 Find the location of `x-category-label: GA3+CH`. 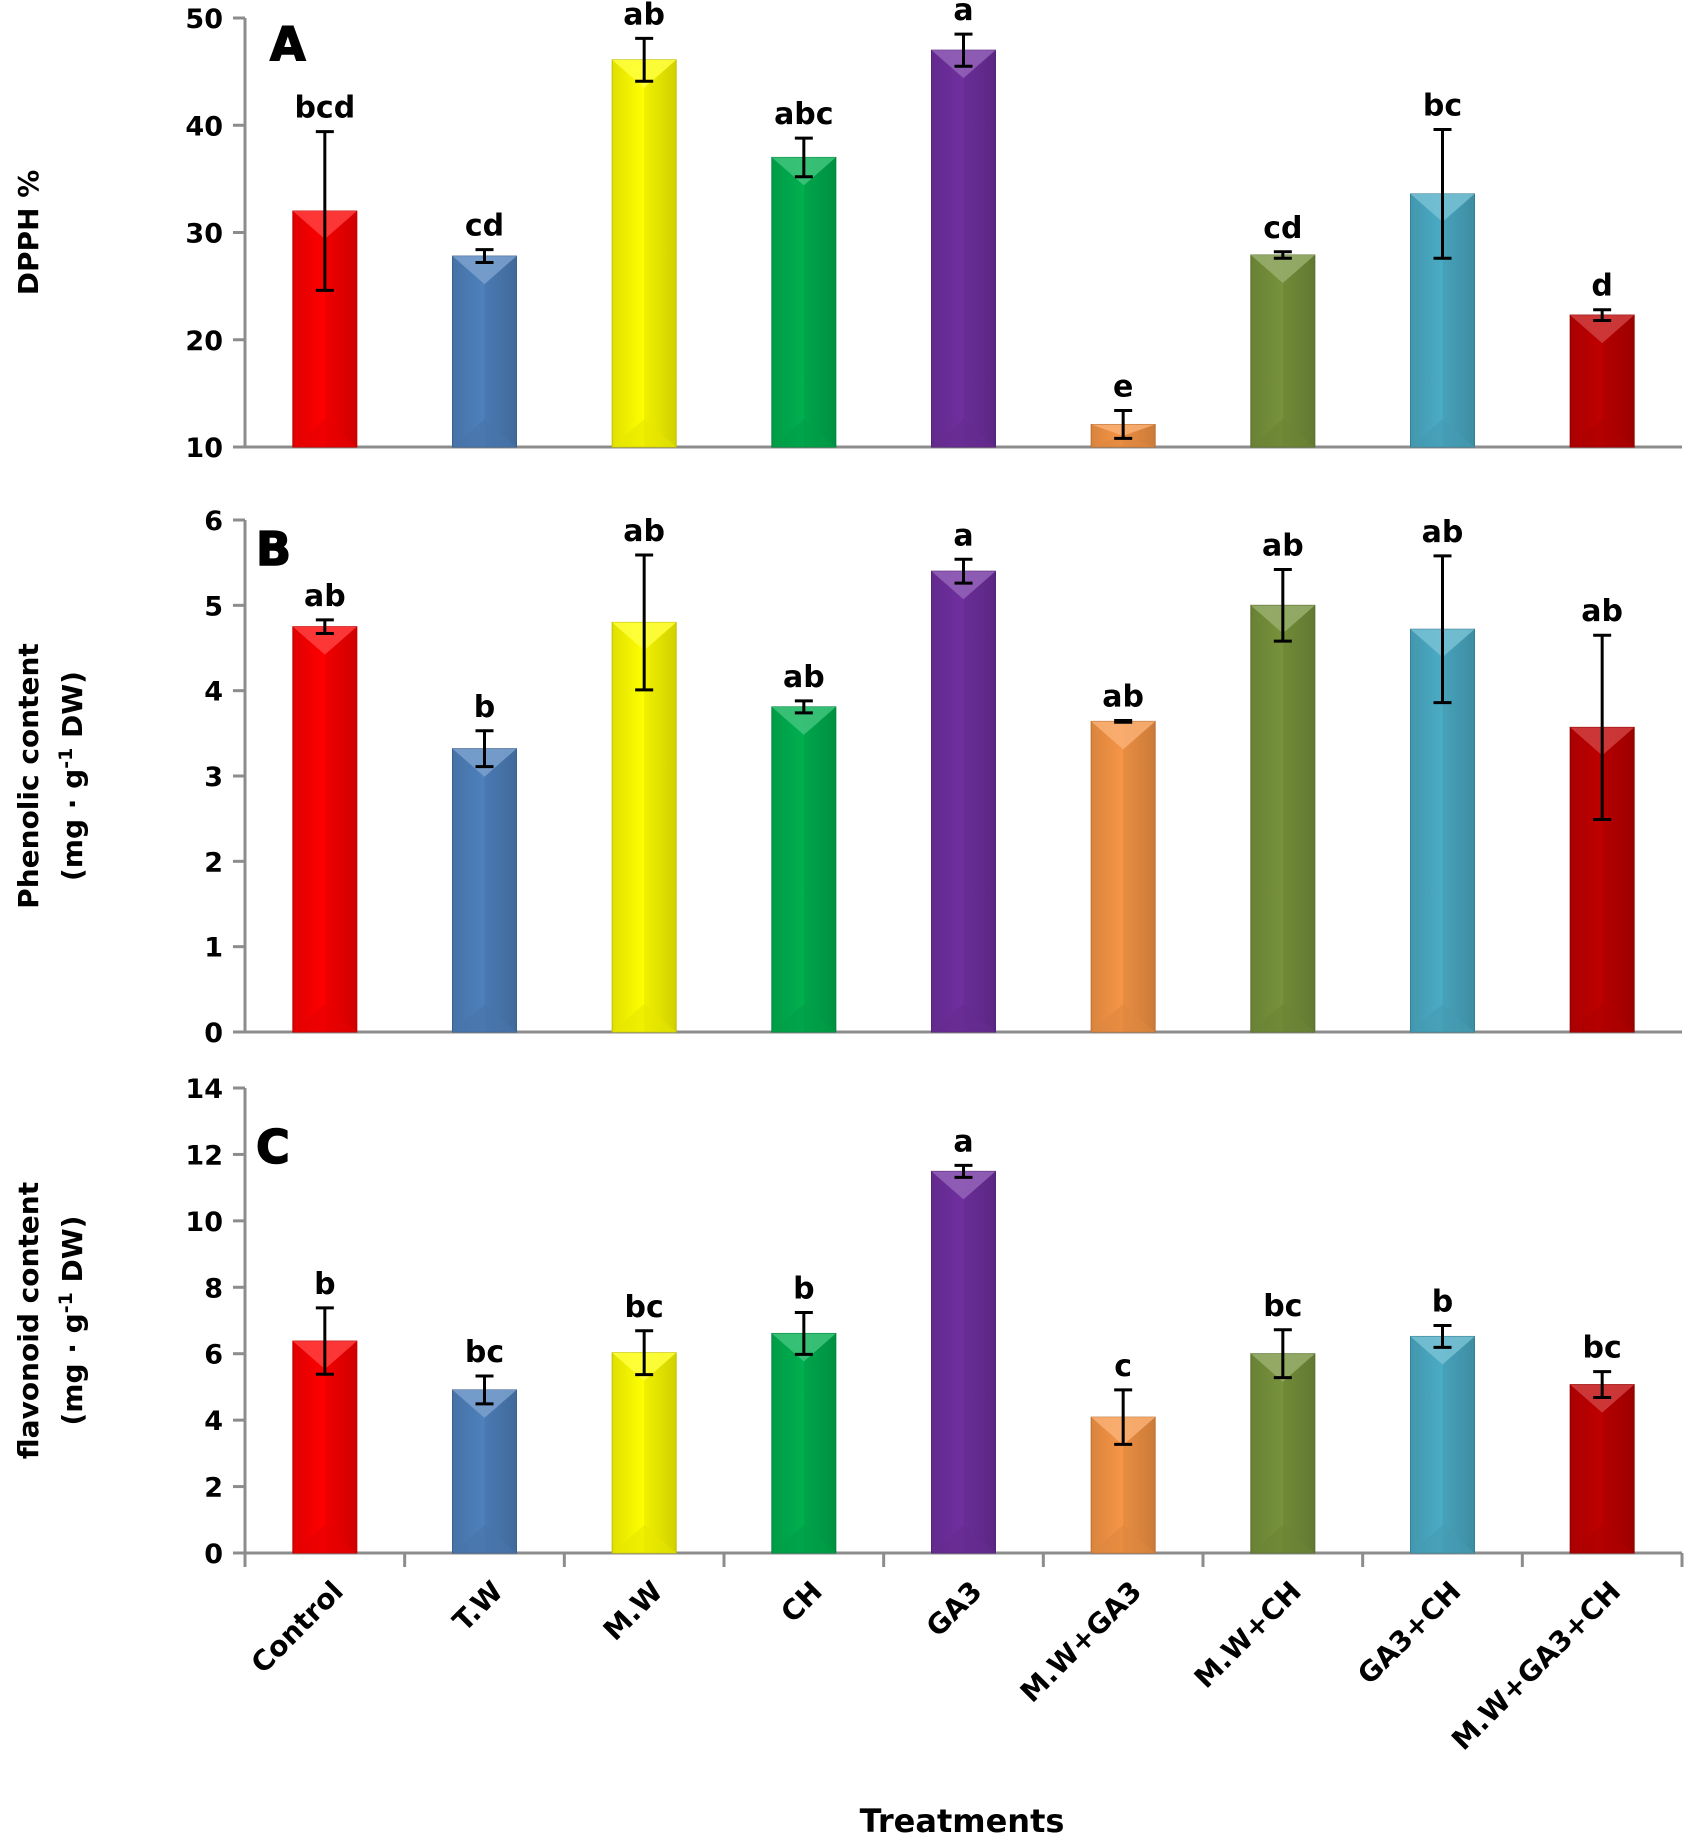

x-category-label: GA3+CH is located at coordinates (1409, 1633).